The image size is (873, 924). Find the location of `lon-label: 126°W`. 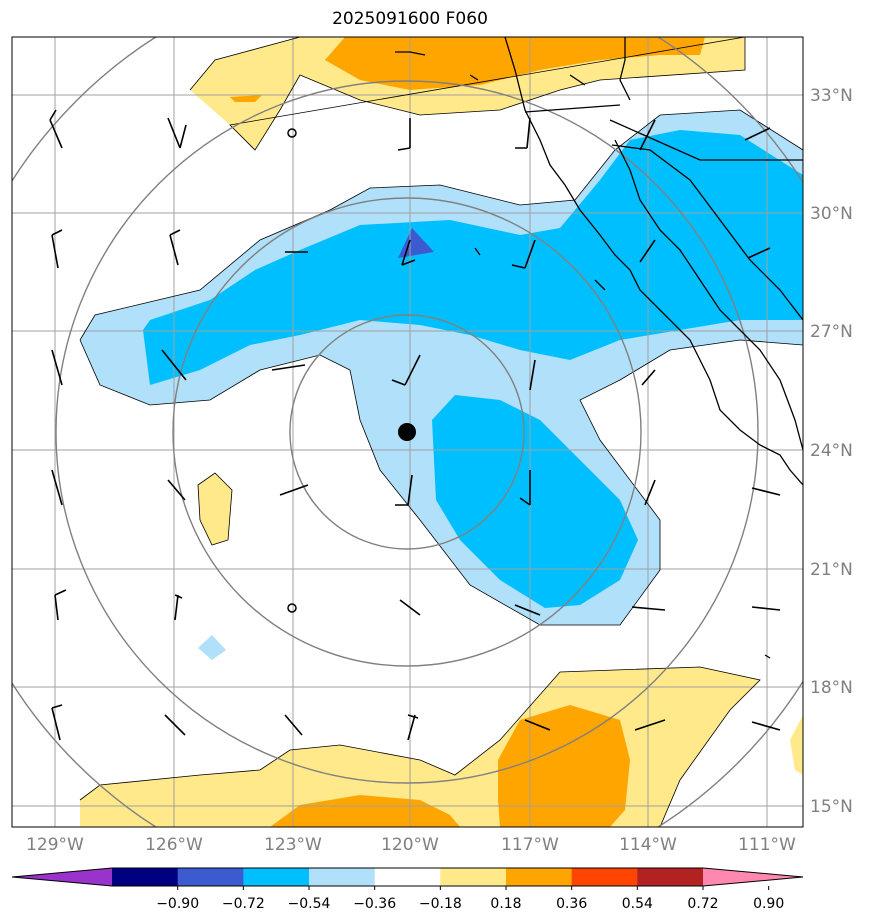

lon-label: 126°W is located at coordinates (174, 845).